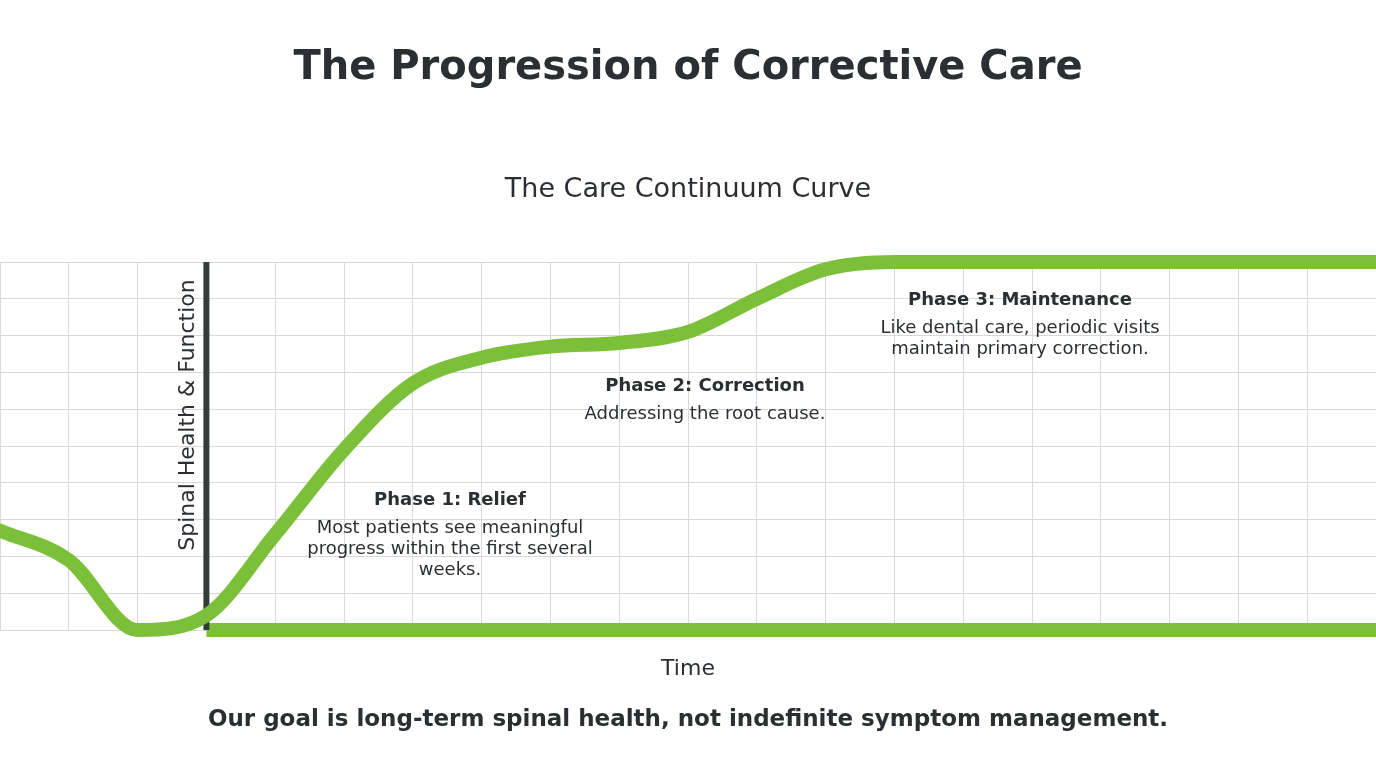  What do you see at coordinates (186, 415) in the screenshot?
I see `y-axis-title: Spinal Health & Function` at bounding box center [186, 415].